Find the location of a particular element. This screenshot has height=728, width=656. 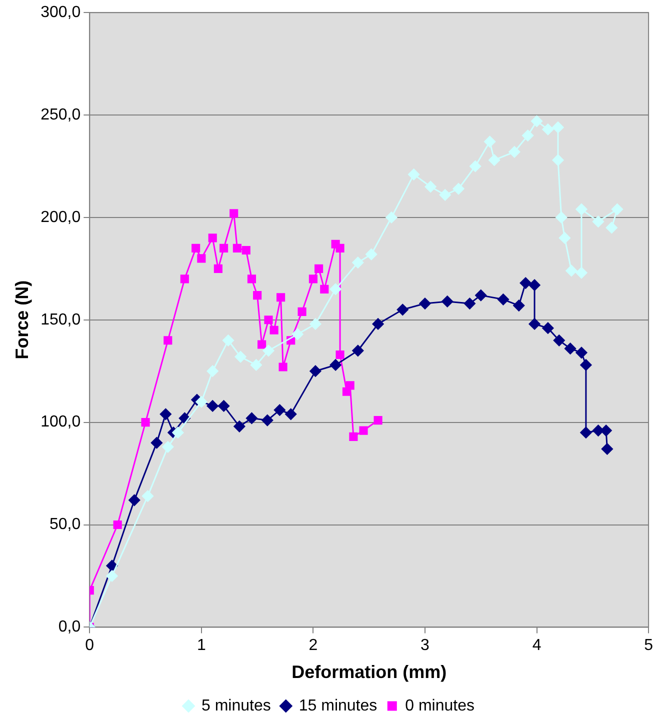

legend-label: 15 minutes is located at coordinates (338, 705).